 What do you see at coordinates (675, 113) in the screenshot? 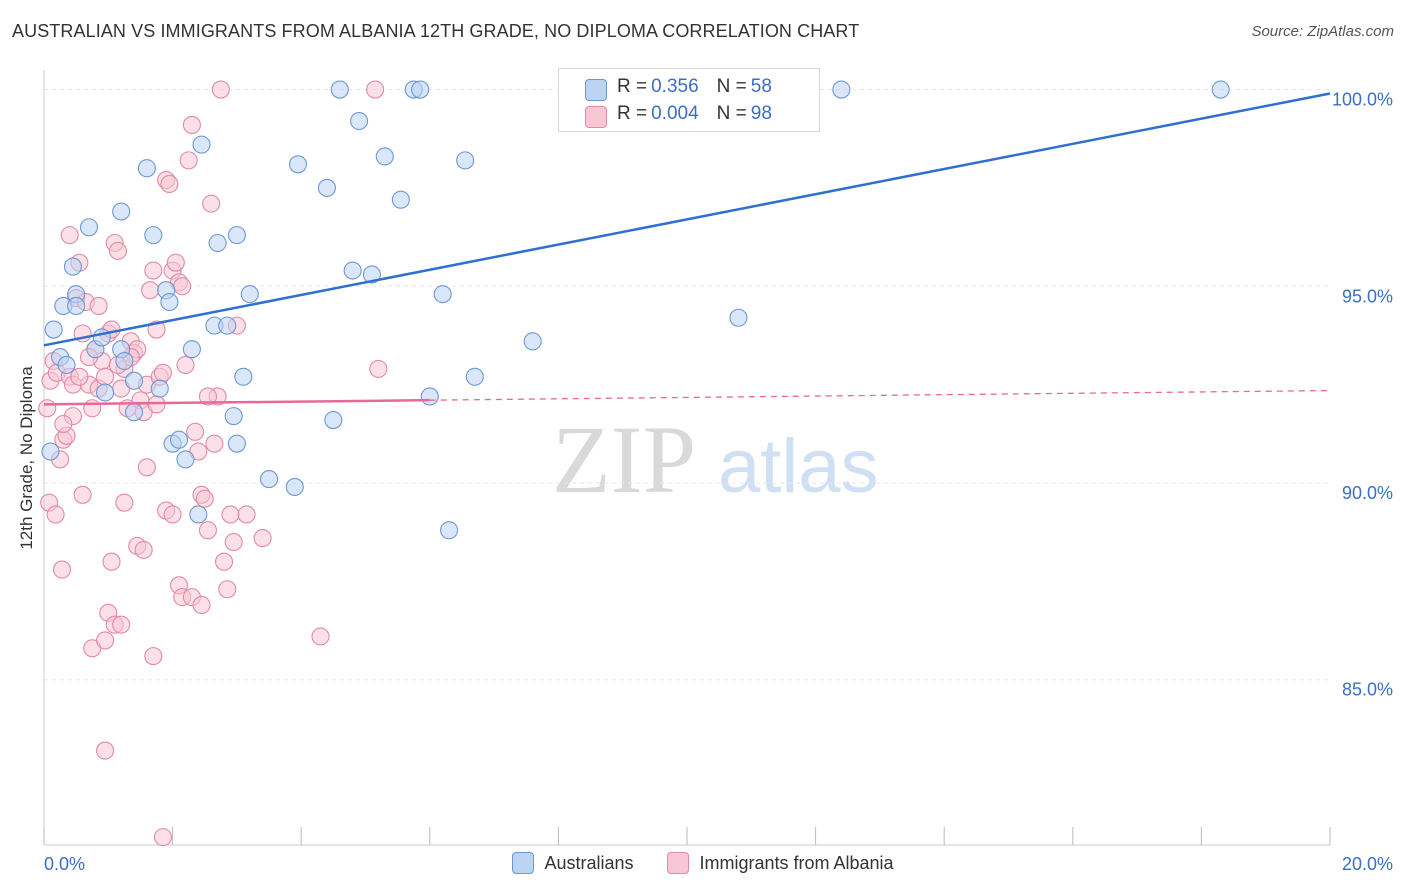
I see `r-value: 0.004` at bounding box center [675, 113].